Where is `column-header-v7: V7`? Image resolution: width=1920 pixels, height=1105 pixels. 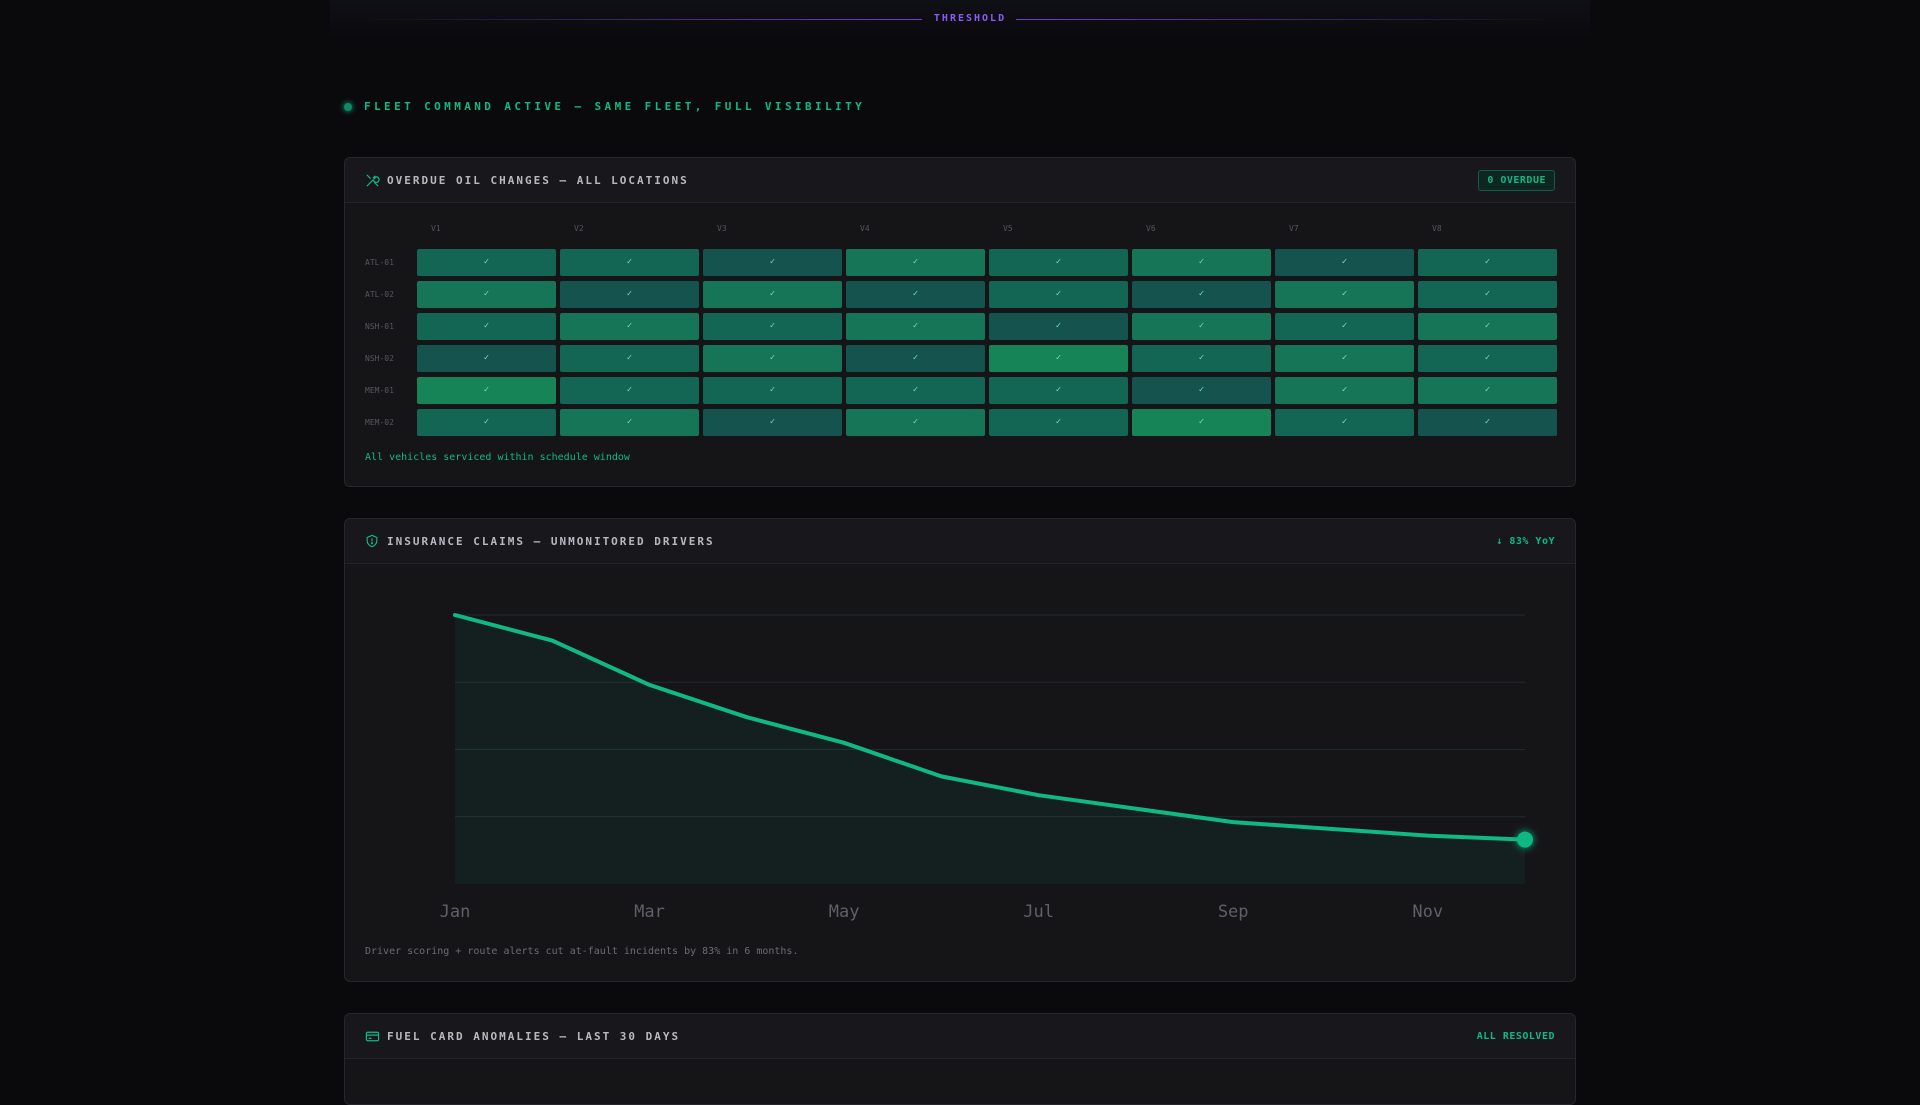
column-header-v7: V7 is located at coordinates (1294, 228).